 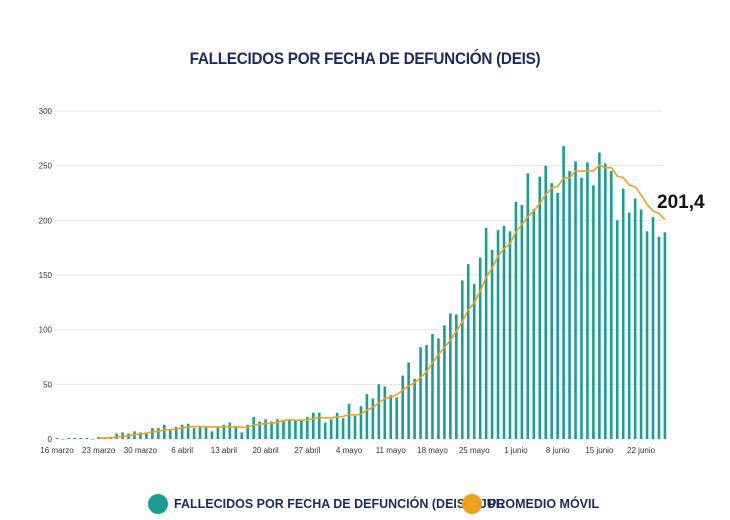 I want to click on x-tick-label: 18 mayo, so click(x=432, y=450).